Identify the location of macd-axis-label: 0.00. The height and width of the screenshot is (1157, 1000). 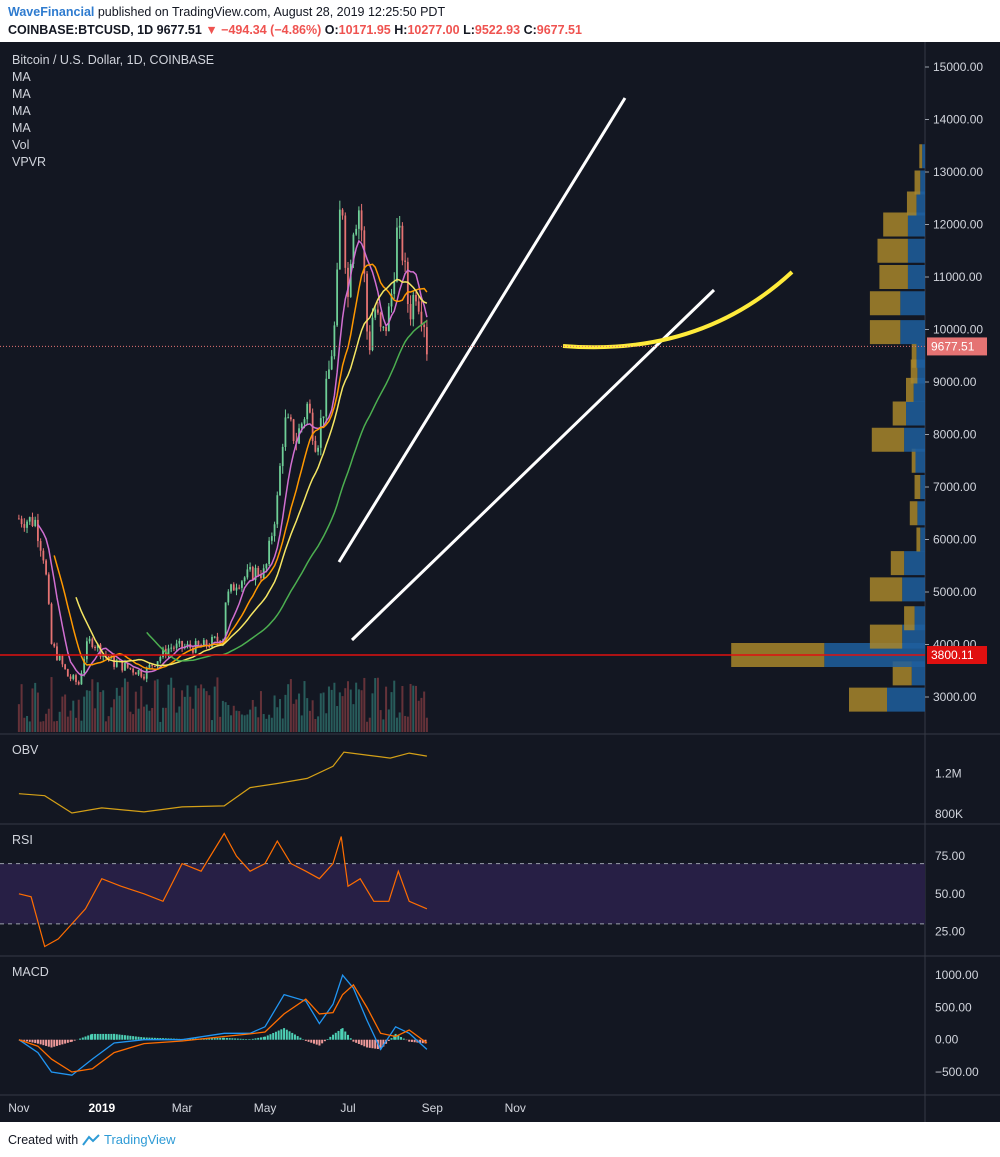
(947, 1040).